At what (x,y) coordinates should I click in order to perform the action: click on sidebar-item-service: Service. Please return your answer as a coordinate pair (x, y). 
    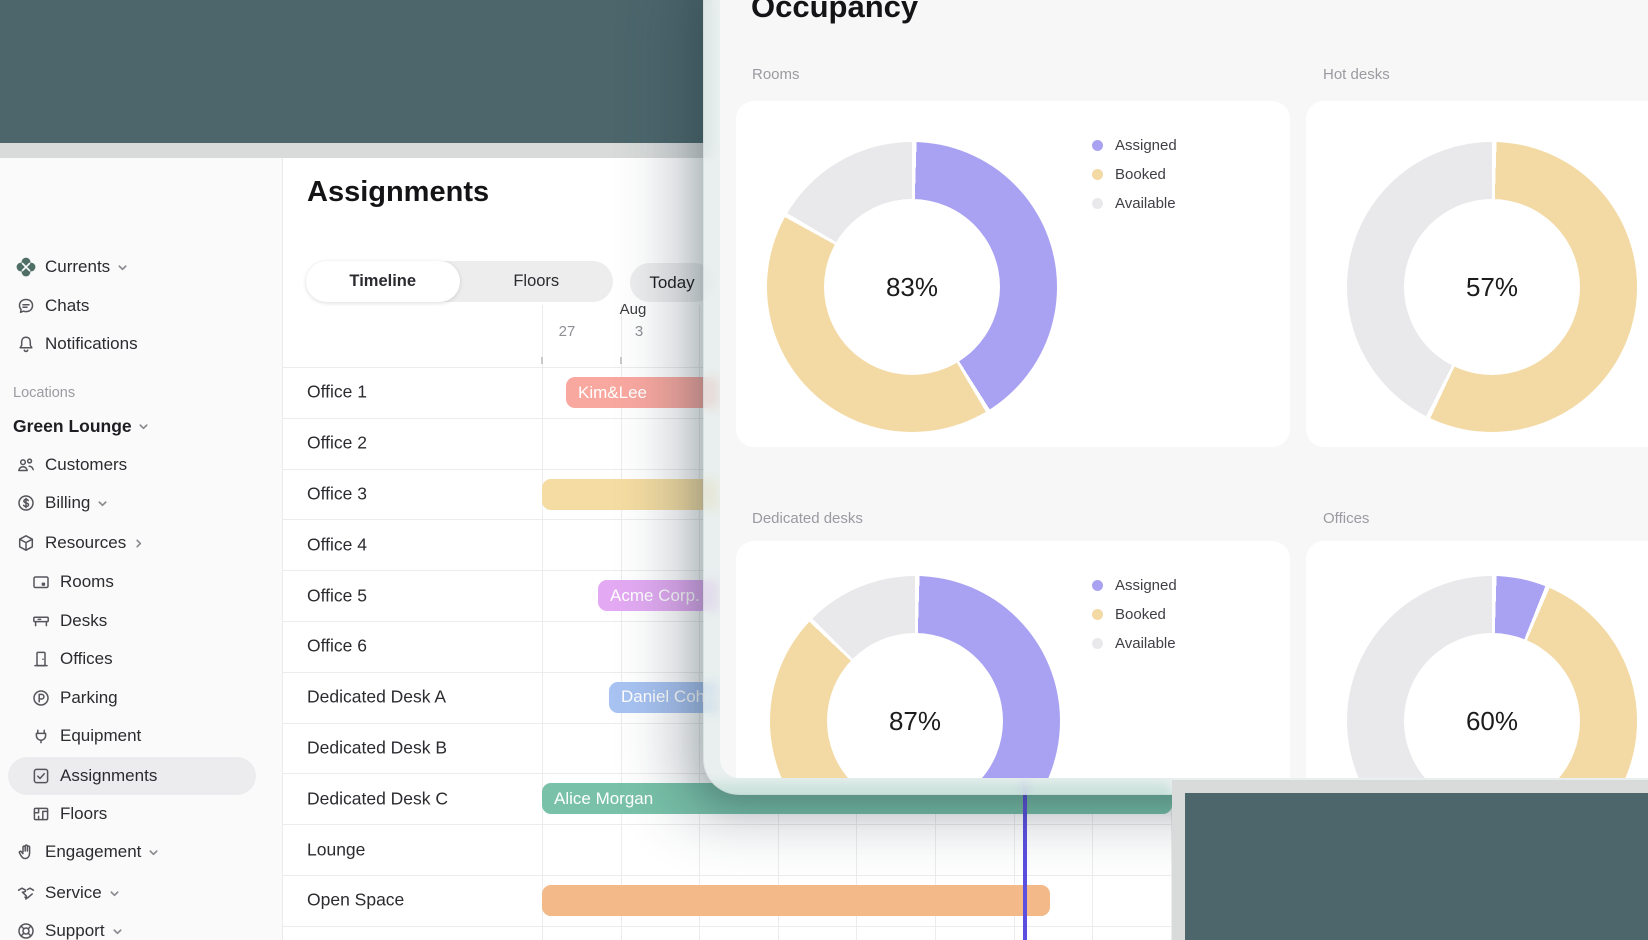
    Looking at the image, I should click on (141, 893).